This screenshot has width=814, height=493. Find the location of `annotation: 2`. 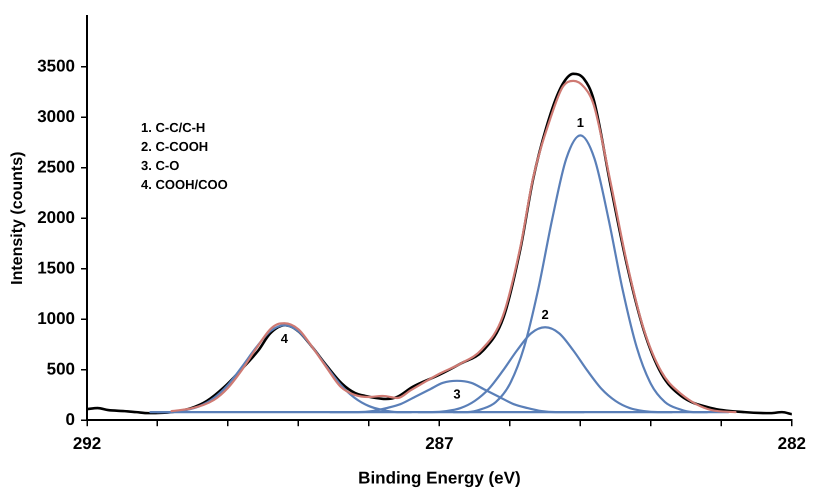

annotation: 2 is located at coordinates (545, 314).